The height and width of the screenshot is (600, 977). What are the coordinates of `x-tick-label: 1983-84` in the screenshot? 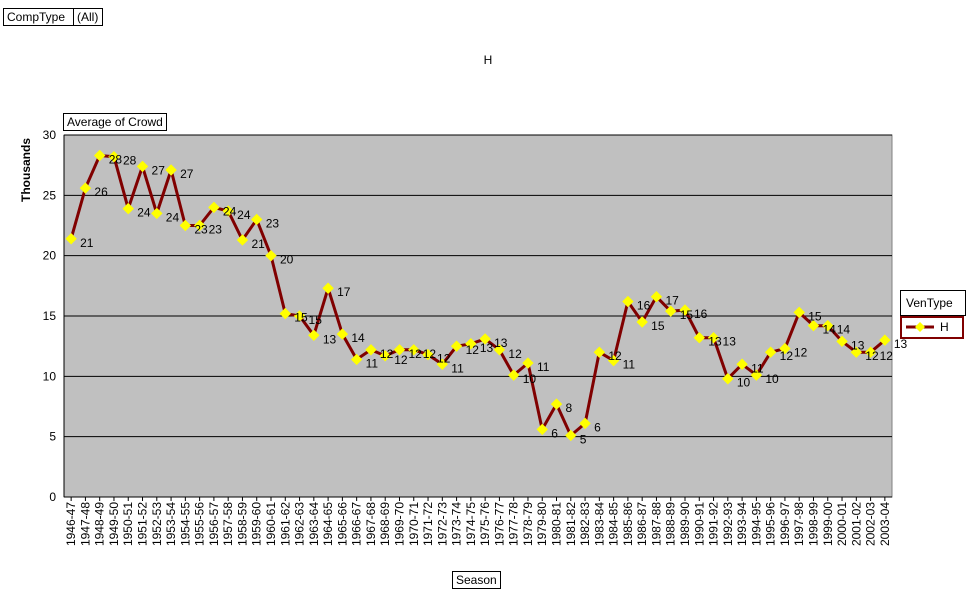 It's located at (599, 524).